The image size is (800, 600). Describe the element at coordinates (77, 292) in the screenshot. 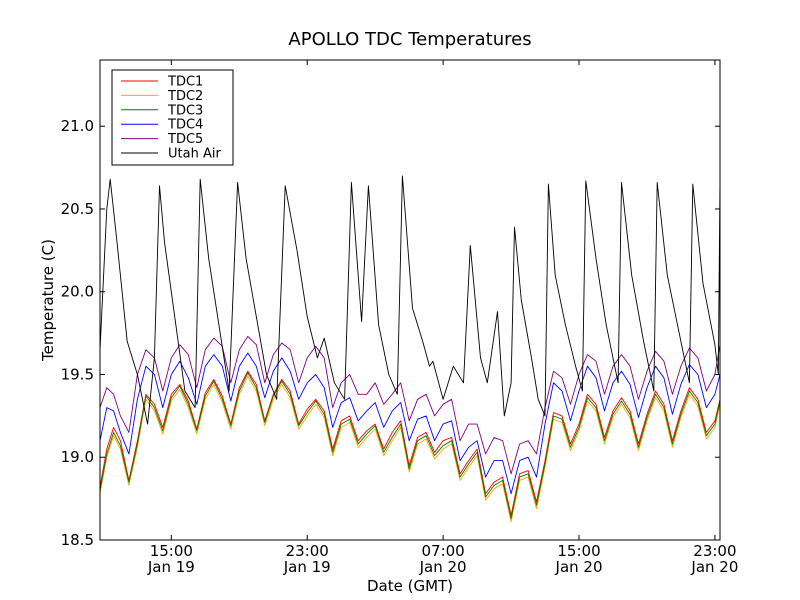

I see `y-tick-label: 20.0` at that location.